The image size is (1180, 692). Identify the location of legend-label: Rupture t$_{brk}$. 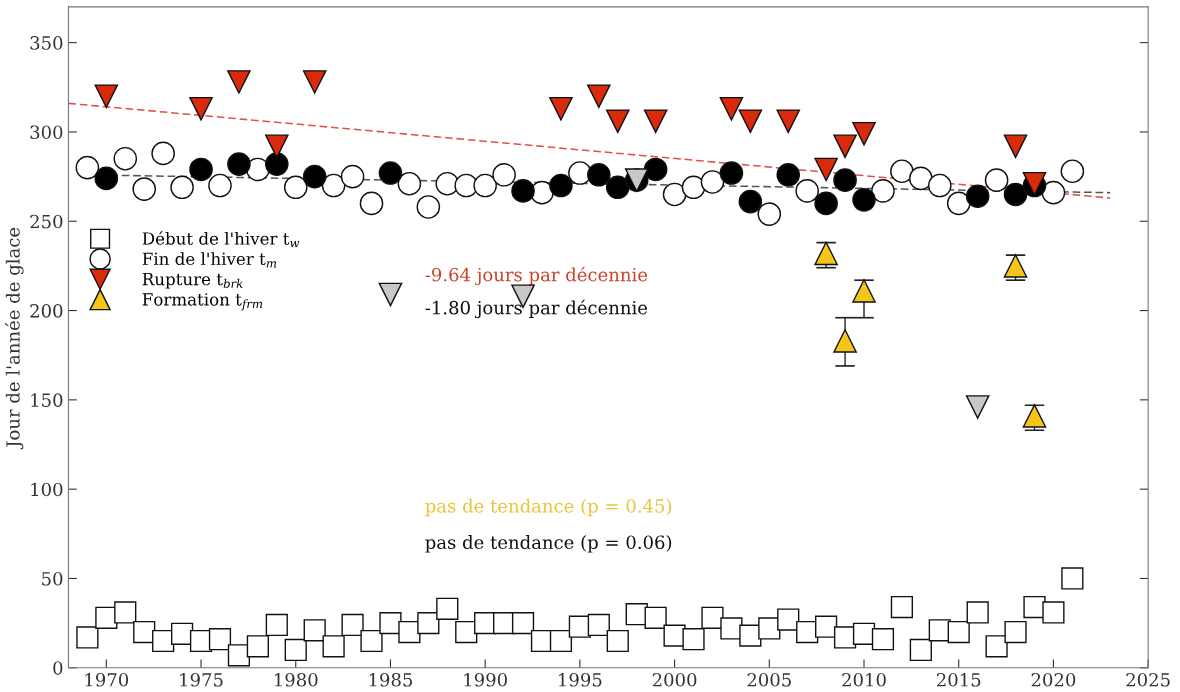
(192, 280).